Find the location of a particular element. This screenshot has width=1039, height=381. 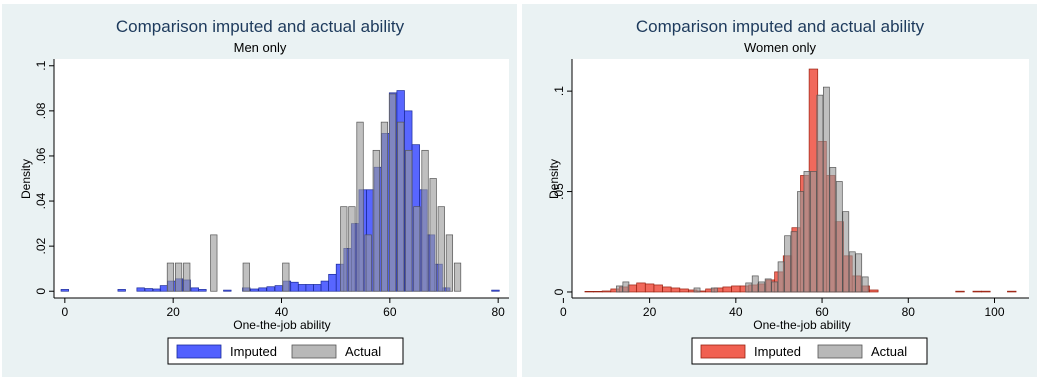

y-axis-label: Density is located at coordinates (26, 179).